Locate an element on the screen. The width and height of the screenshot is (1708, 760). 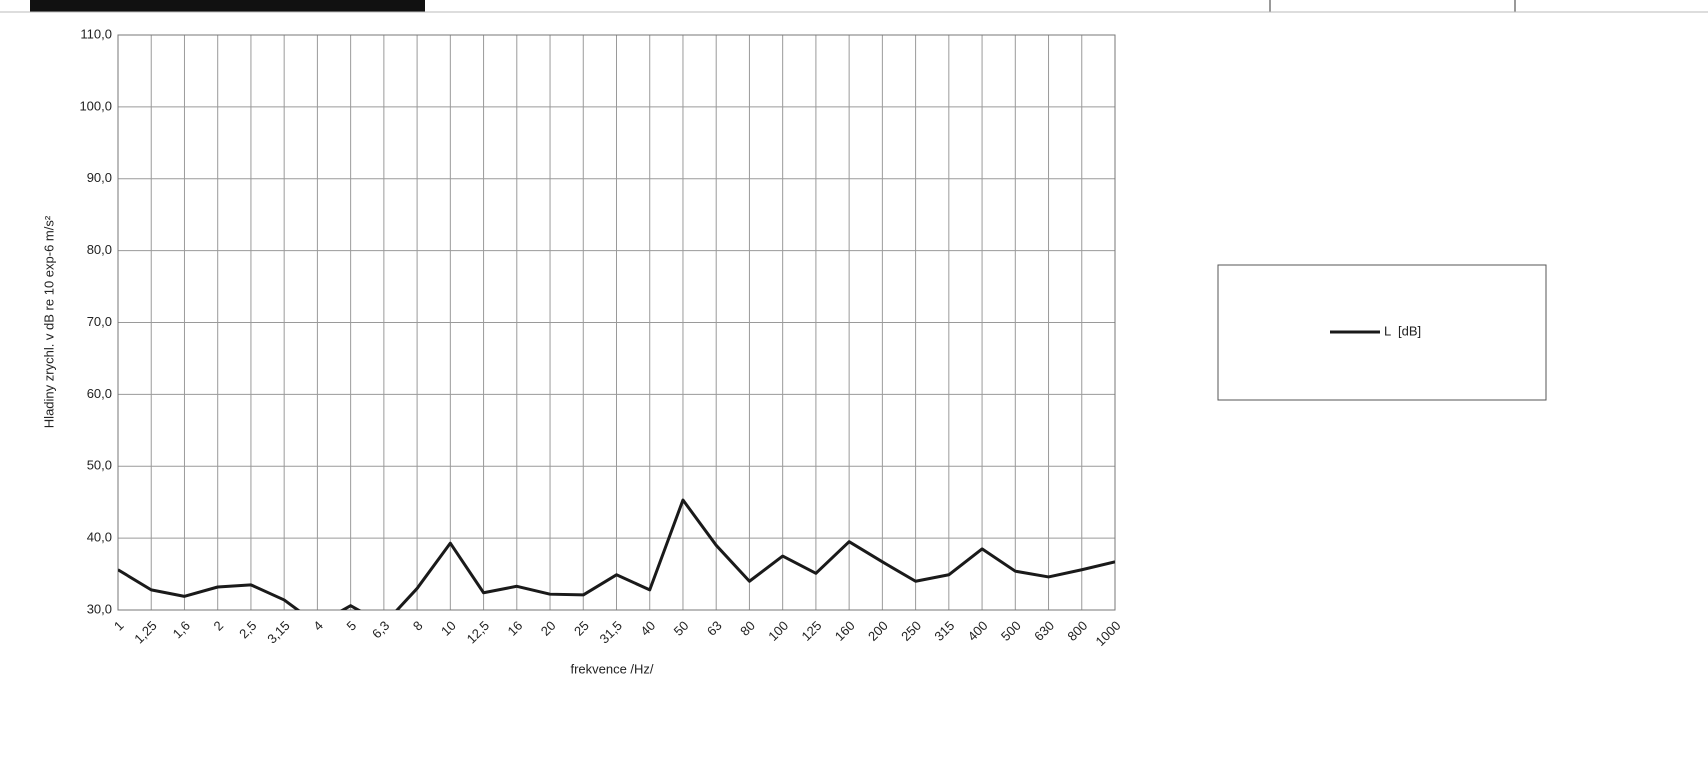
x-tick-label: 25 is located at coordinates (581, 628).